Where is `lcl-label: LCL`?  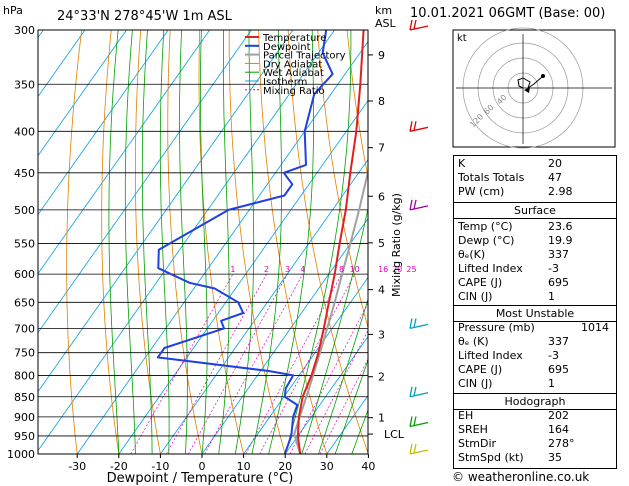 lcl-label: LCL is located at coordinates (394, 434).